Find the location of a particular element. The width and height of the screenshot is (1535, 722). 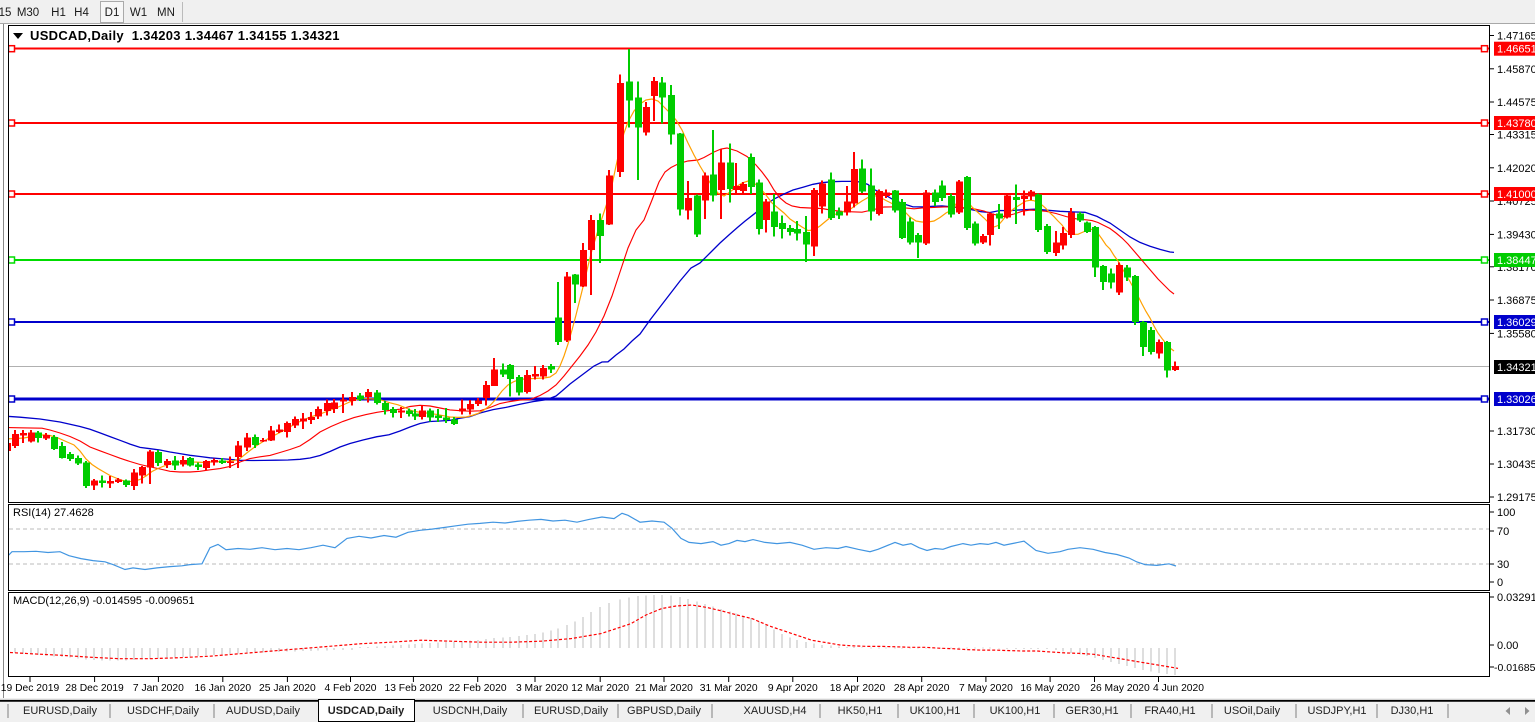

svg-text: 0 is located at coordinates (1500, 583).